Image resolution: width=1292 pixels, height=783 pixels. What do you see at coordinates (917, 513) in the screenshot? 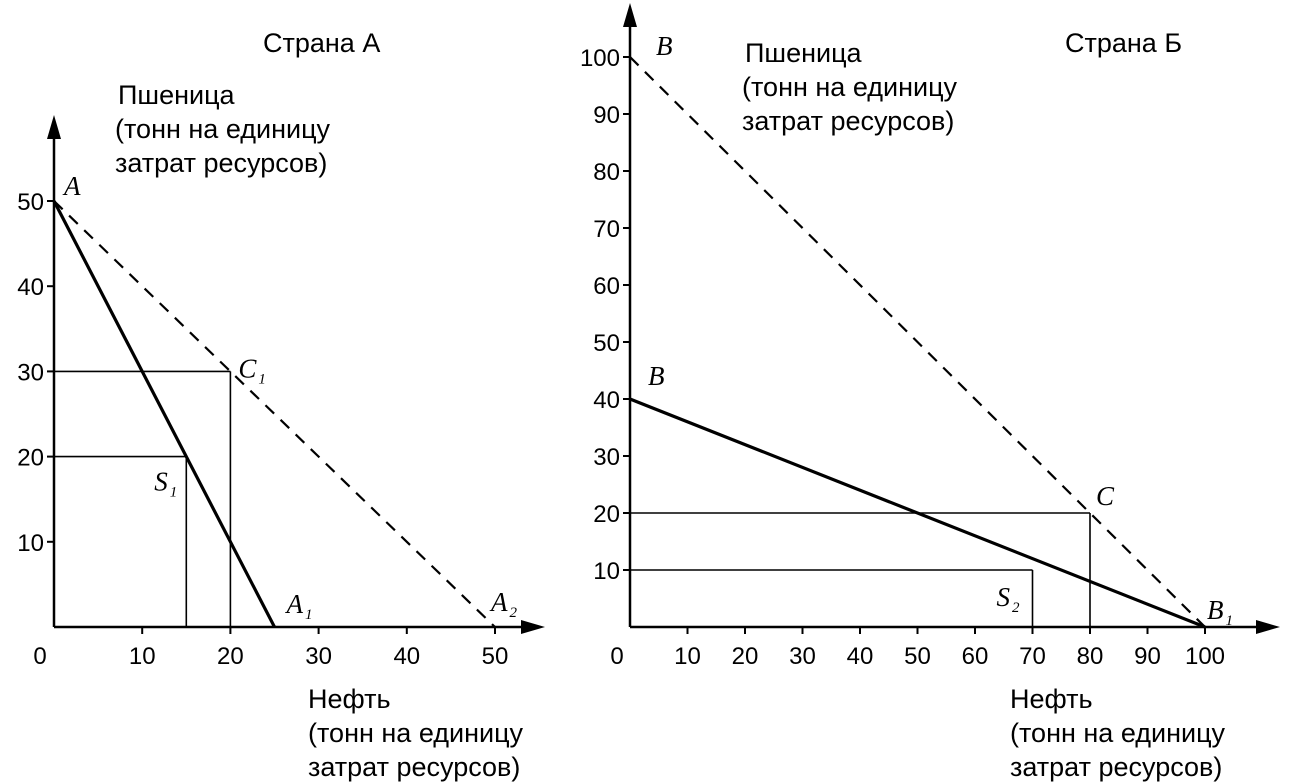
I see `chart-b-solid-line` at bounding box center [917, 513].